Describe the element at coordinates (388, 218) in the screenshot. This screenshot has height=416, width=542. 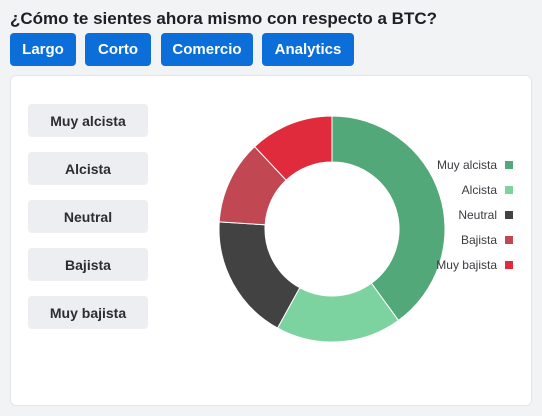
I see `donut-slice-muy-alcista` at that location.